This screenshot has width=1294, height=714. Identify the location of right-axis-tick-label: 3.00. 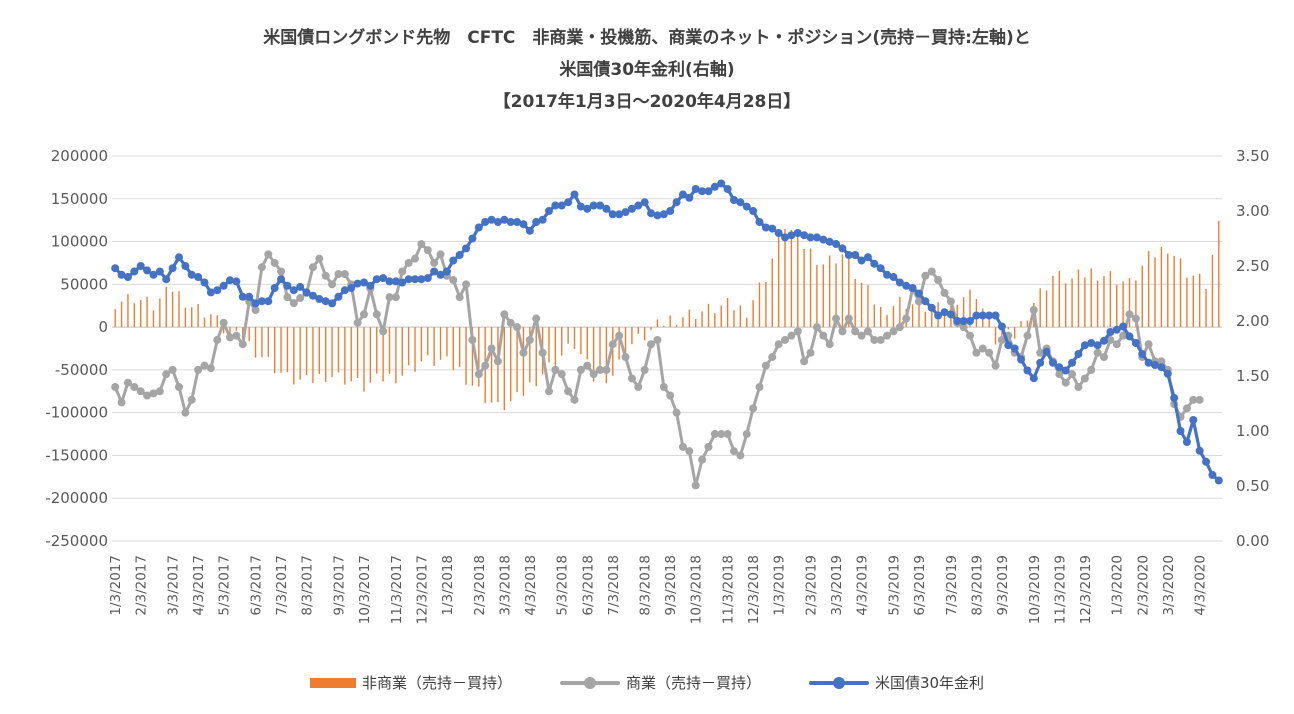
(1252, 211).